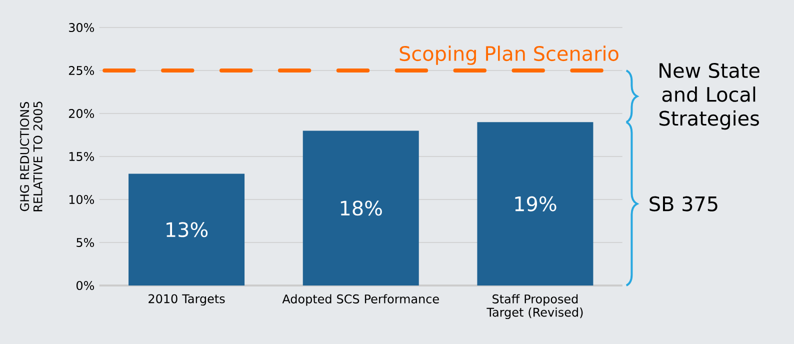 The width and height of the screenshot is (794, 344). I want to click on y-tick-label: 30%, so click(81, 27).